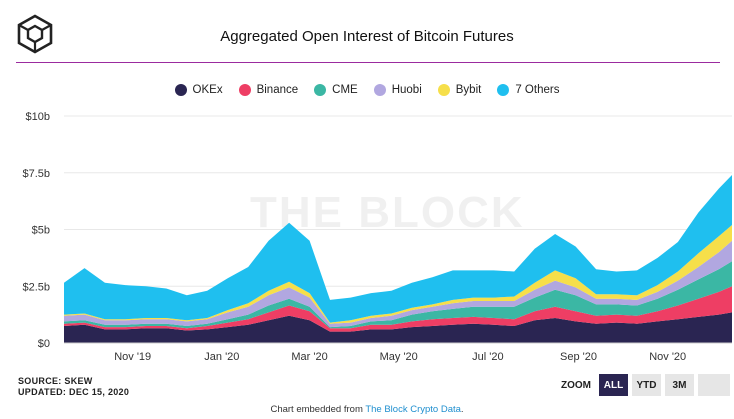 The width and height of the screenshot is (734, 419). Describe the element at coordinates (221, 357) in the screenshot. I see `x-tick-label: Jan '20` at that location.